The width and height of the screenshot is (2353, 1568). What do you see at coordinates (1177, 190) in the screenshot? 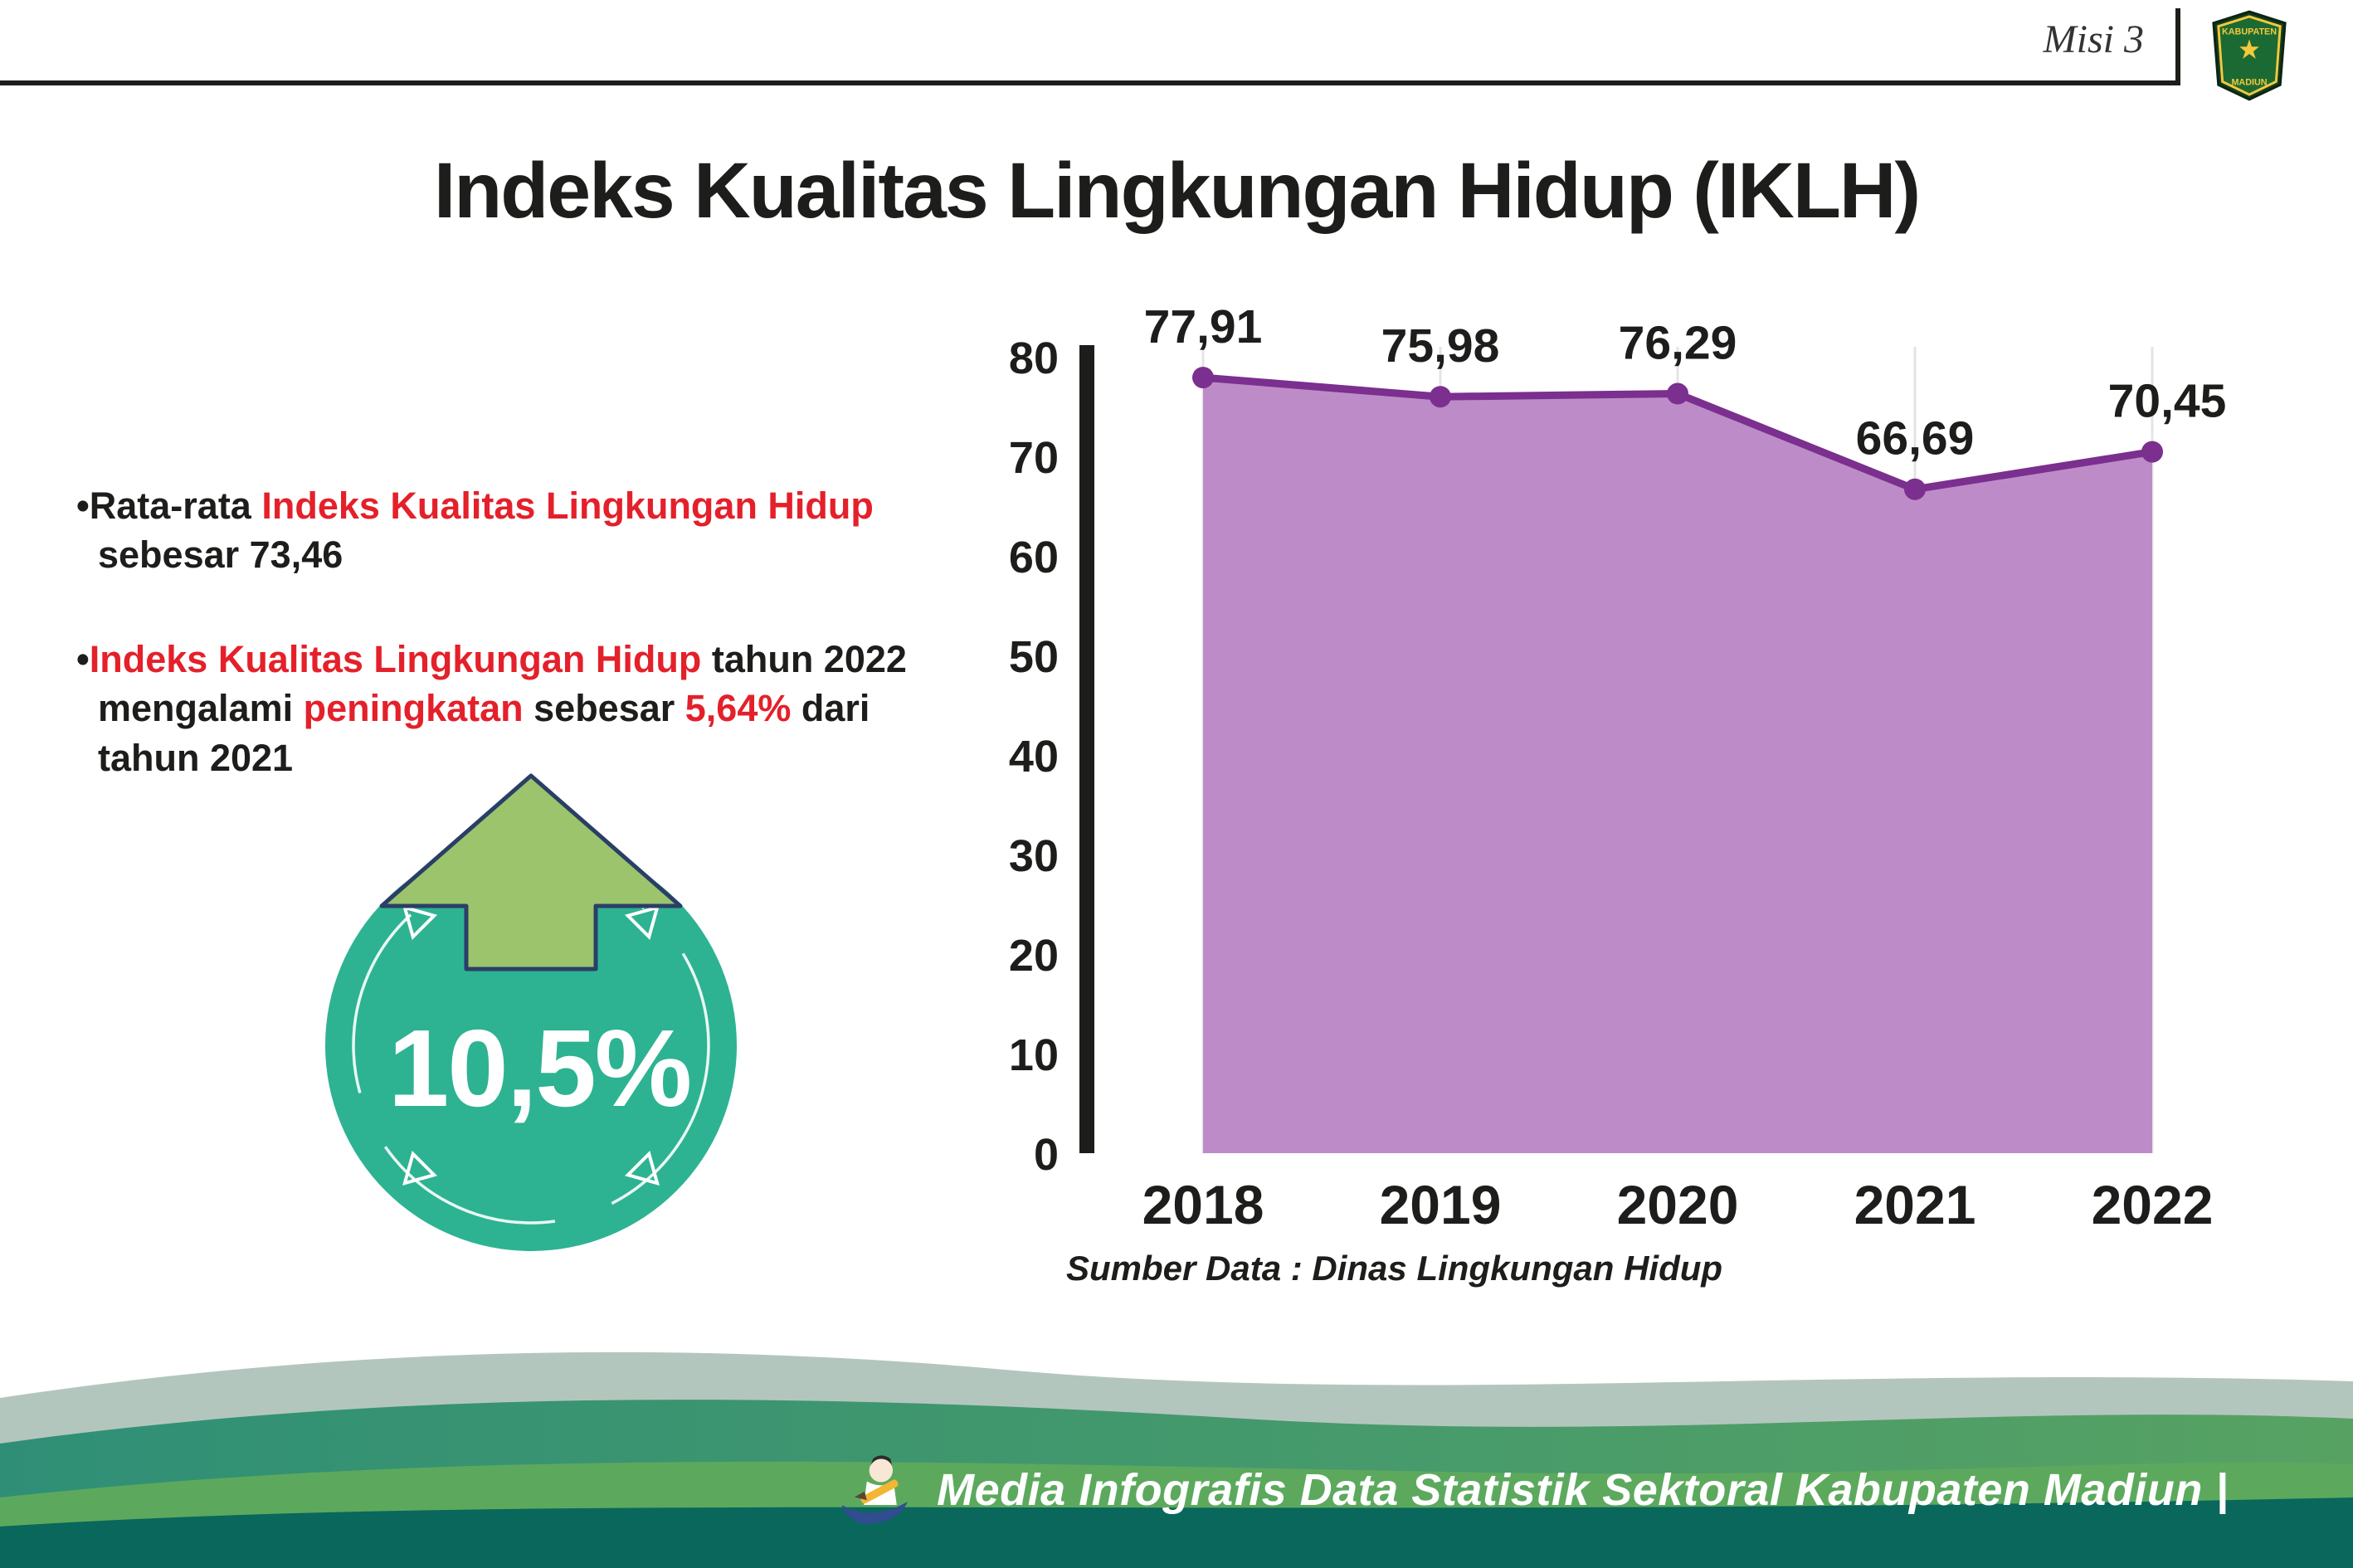
I see `page-title: Indeks Kualitas Lingkungan Hidup (IKLH)` at bounding box center [1177, 190].